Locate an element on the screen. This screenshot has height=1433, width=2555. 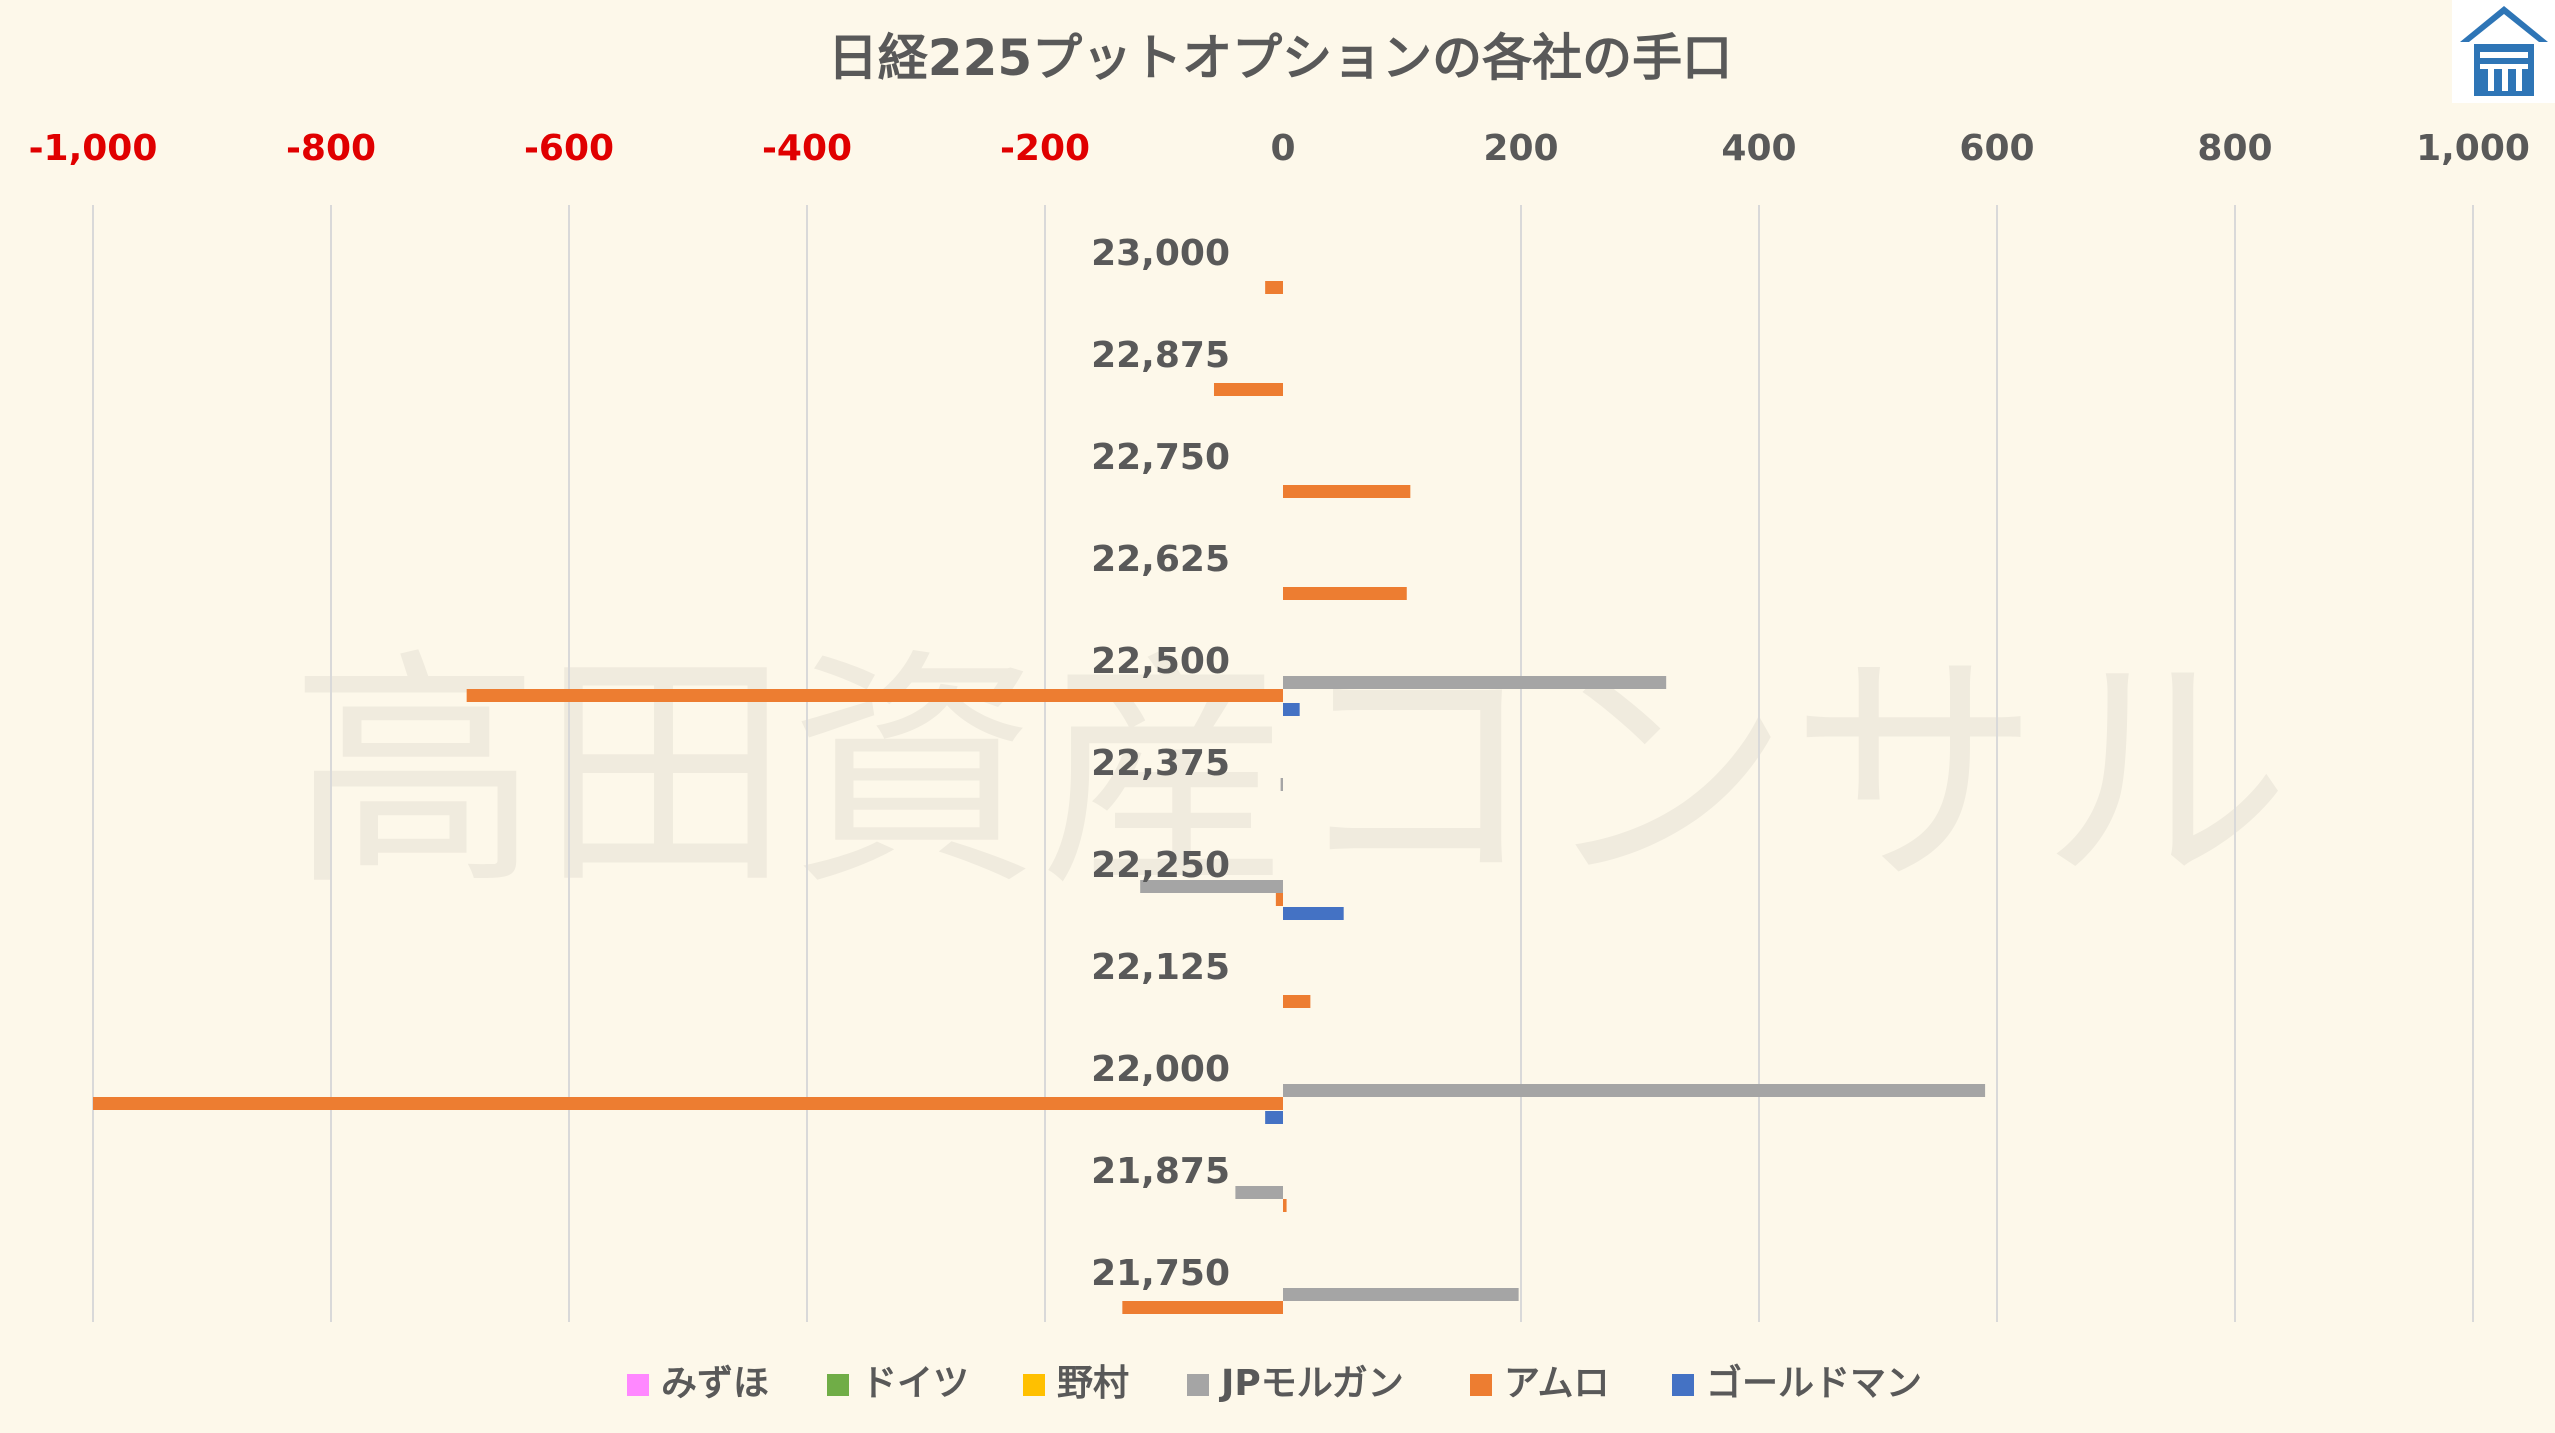
x-axis-ticks: -1,000 -800 -600 -400 -200 0 200 400 600 800 1,000 is located at coordinates (1279, 148).